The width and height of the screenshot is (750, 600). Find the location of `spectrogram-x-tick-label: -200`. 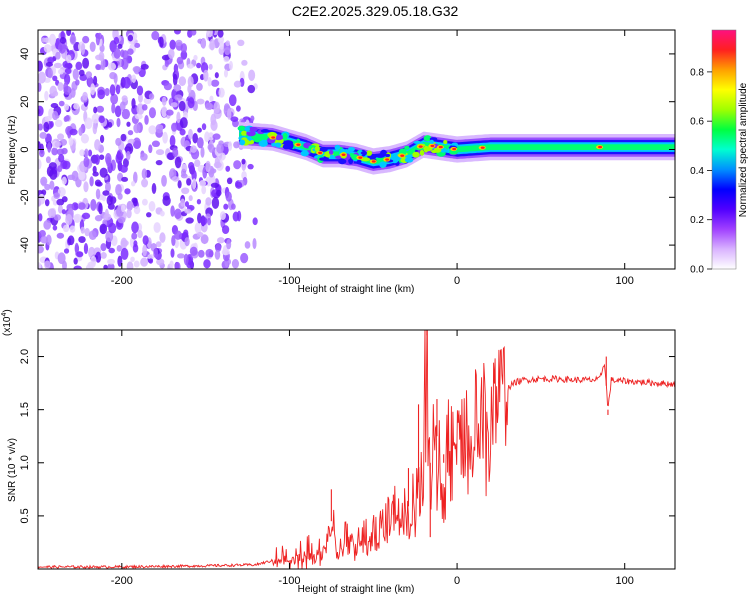

spectrogram-x-tick-label: -200 is located at coordinates (122, 281).